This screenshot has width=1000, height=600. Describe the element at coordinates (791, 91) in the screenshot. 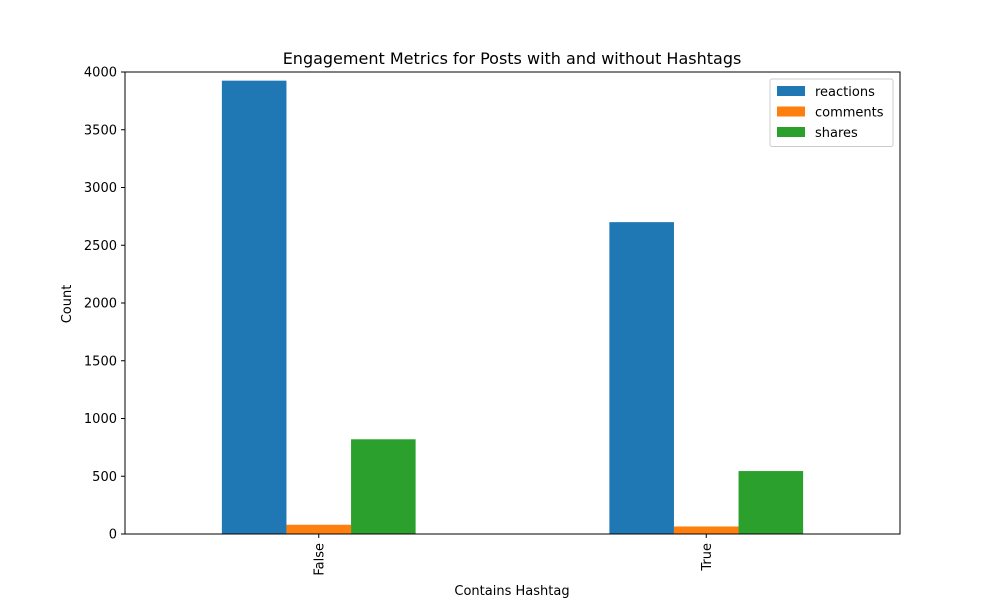

I see `legend-swatch-reactions` at that location.